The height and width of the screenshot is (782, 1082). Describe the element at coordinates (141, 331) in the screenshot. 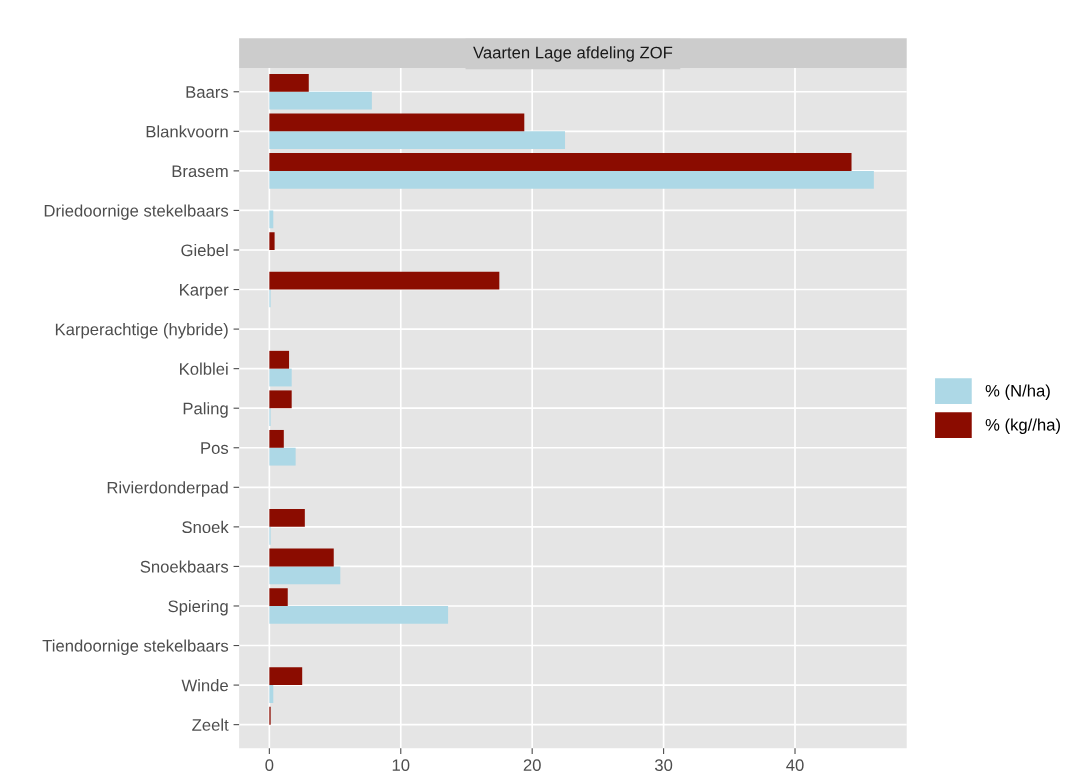

I see `y-tick-label: Karperachtige (hybride)` at that location.